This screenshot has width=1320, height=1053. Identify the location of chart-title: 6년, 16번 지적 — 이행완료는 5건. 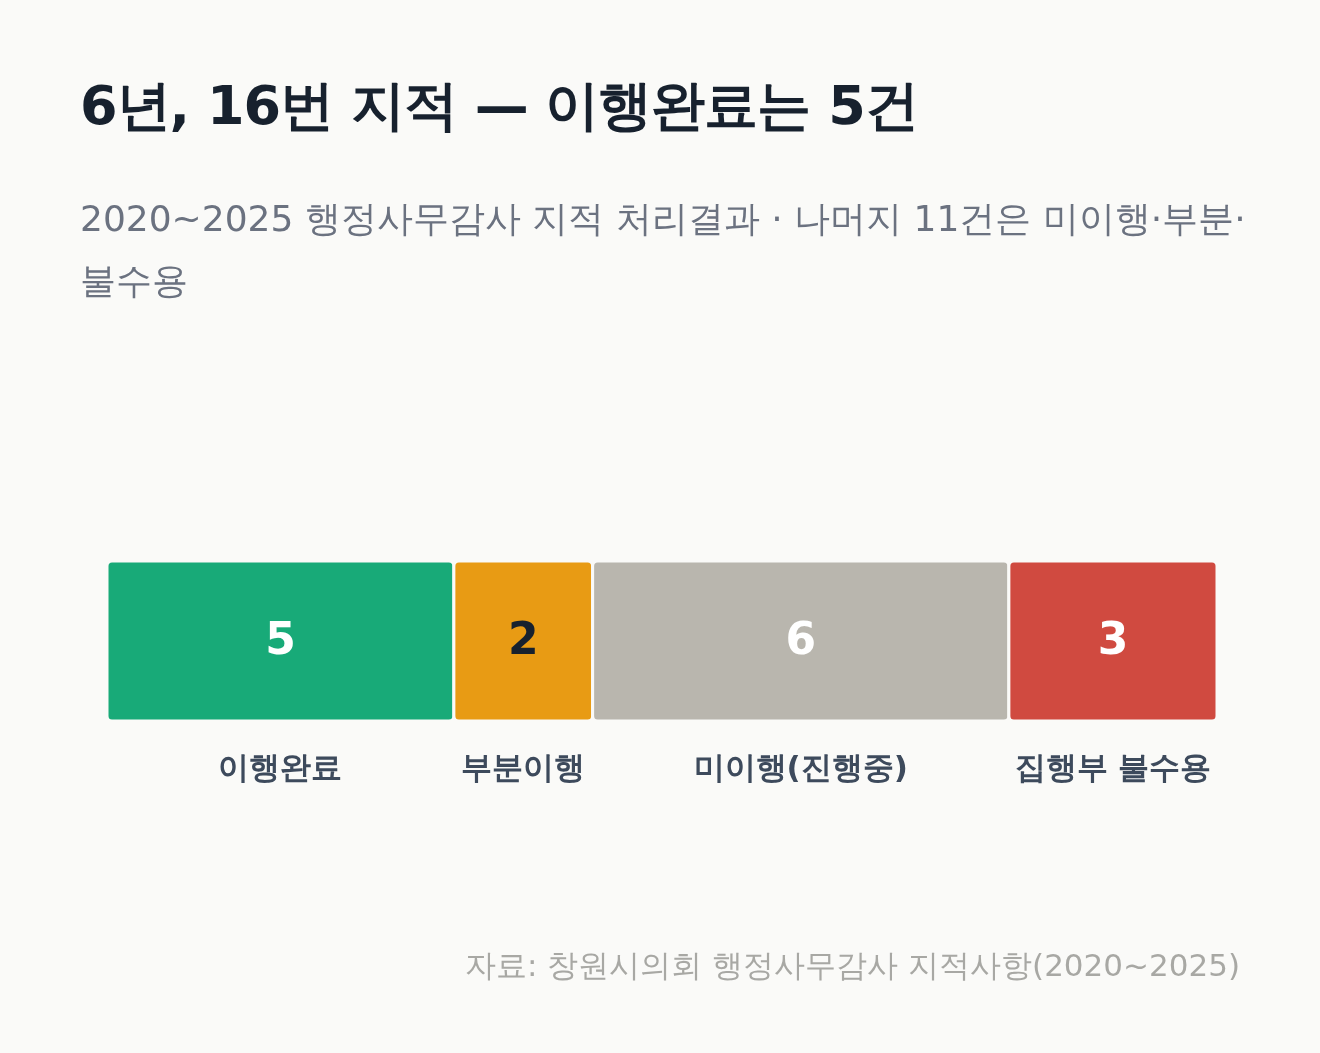
(499, 106).